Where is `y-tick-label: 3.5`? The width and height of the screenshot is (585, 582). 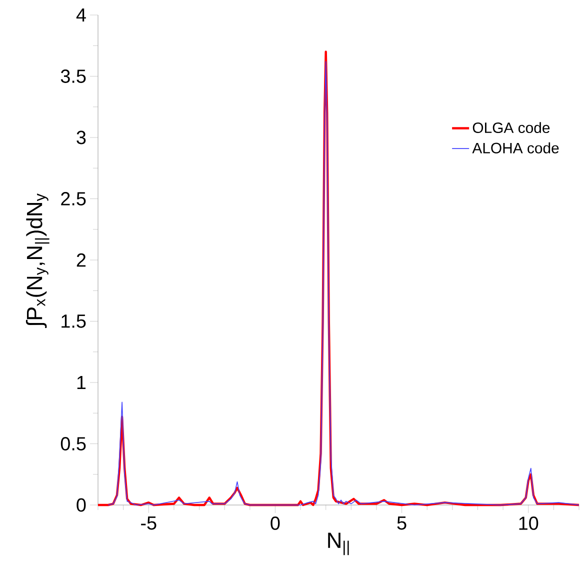 y-tick-label: 3.5 is located at coordinates (73, 76).